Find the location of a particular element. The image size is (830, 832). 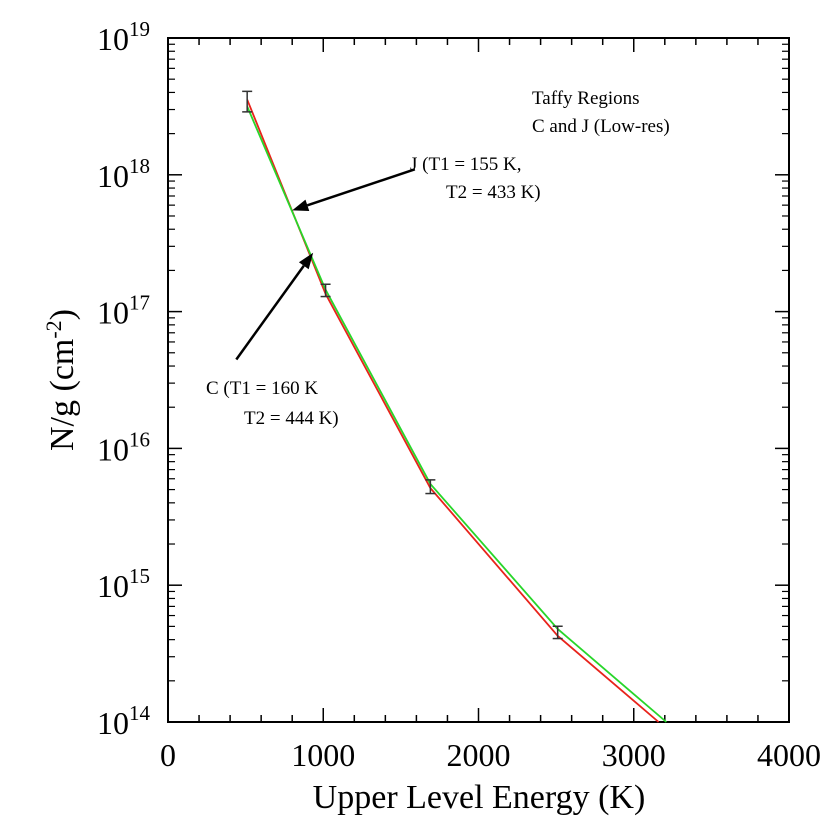

y-tick-label-exponent: 19 is located at coordinates (139, 29).